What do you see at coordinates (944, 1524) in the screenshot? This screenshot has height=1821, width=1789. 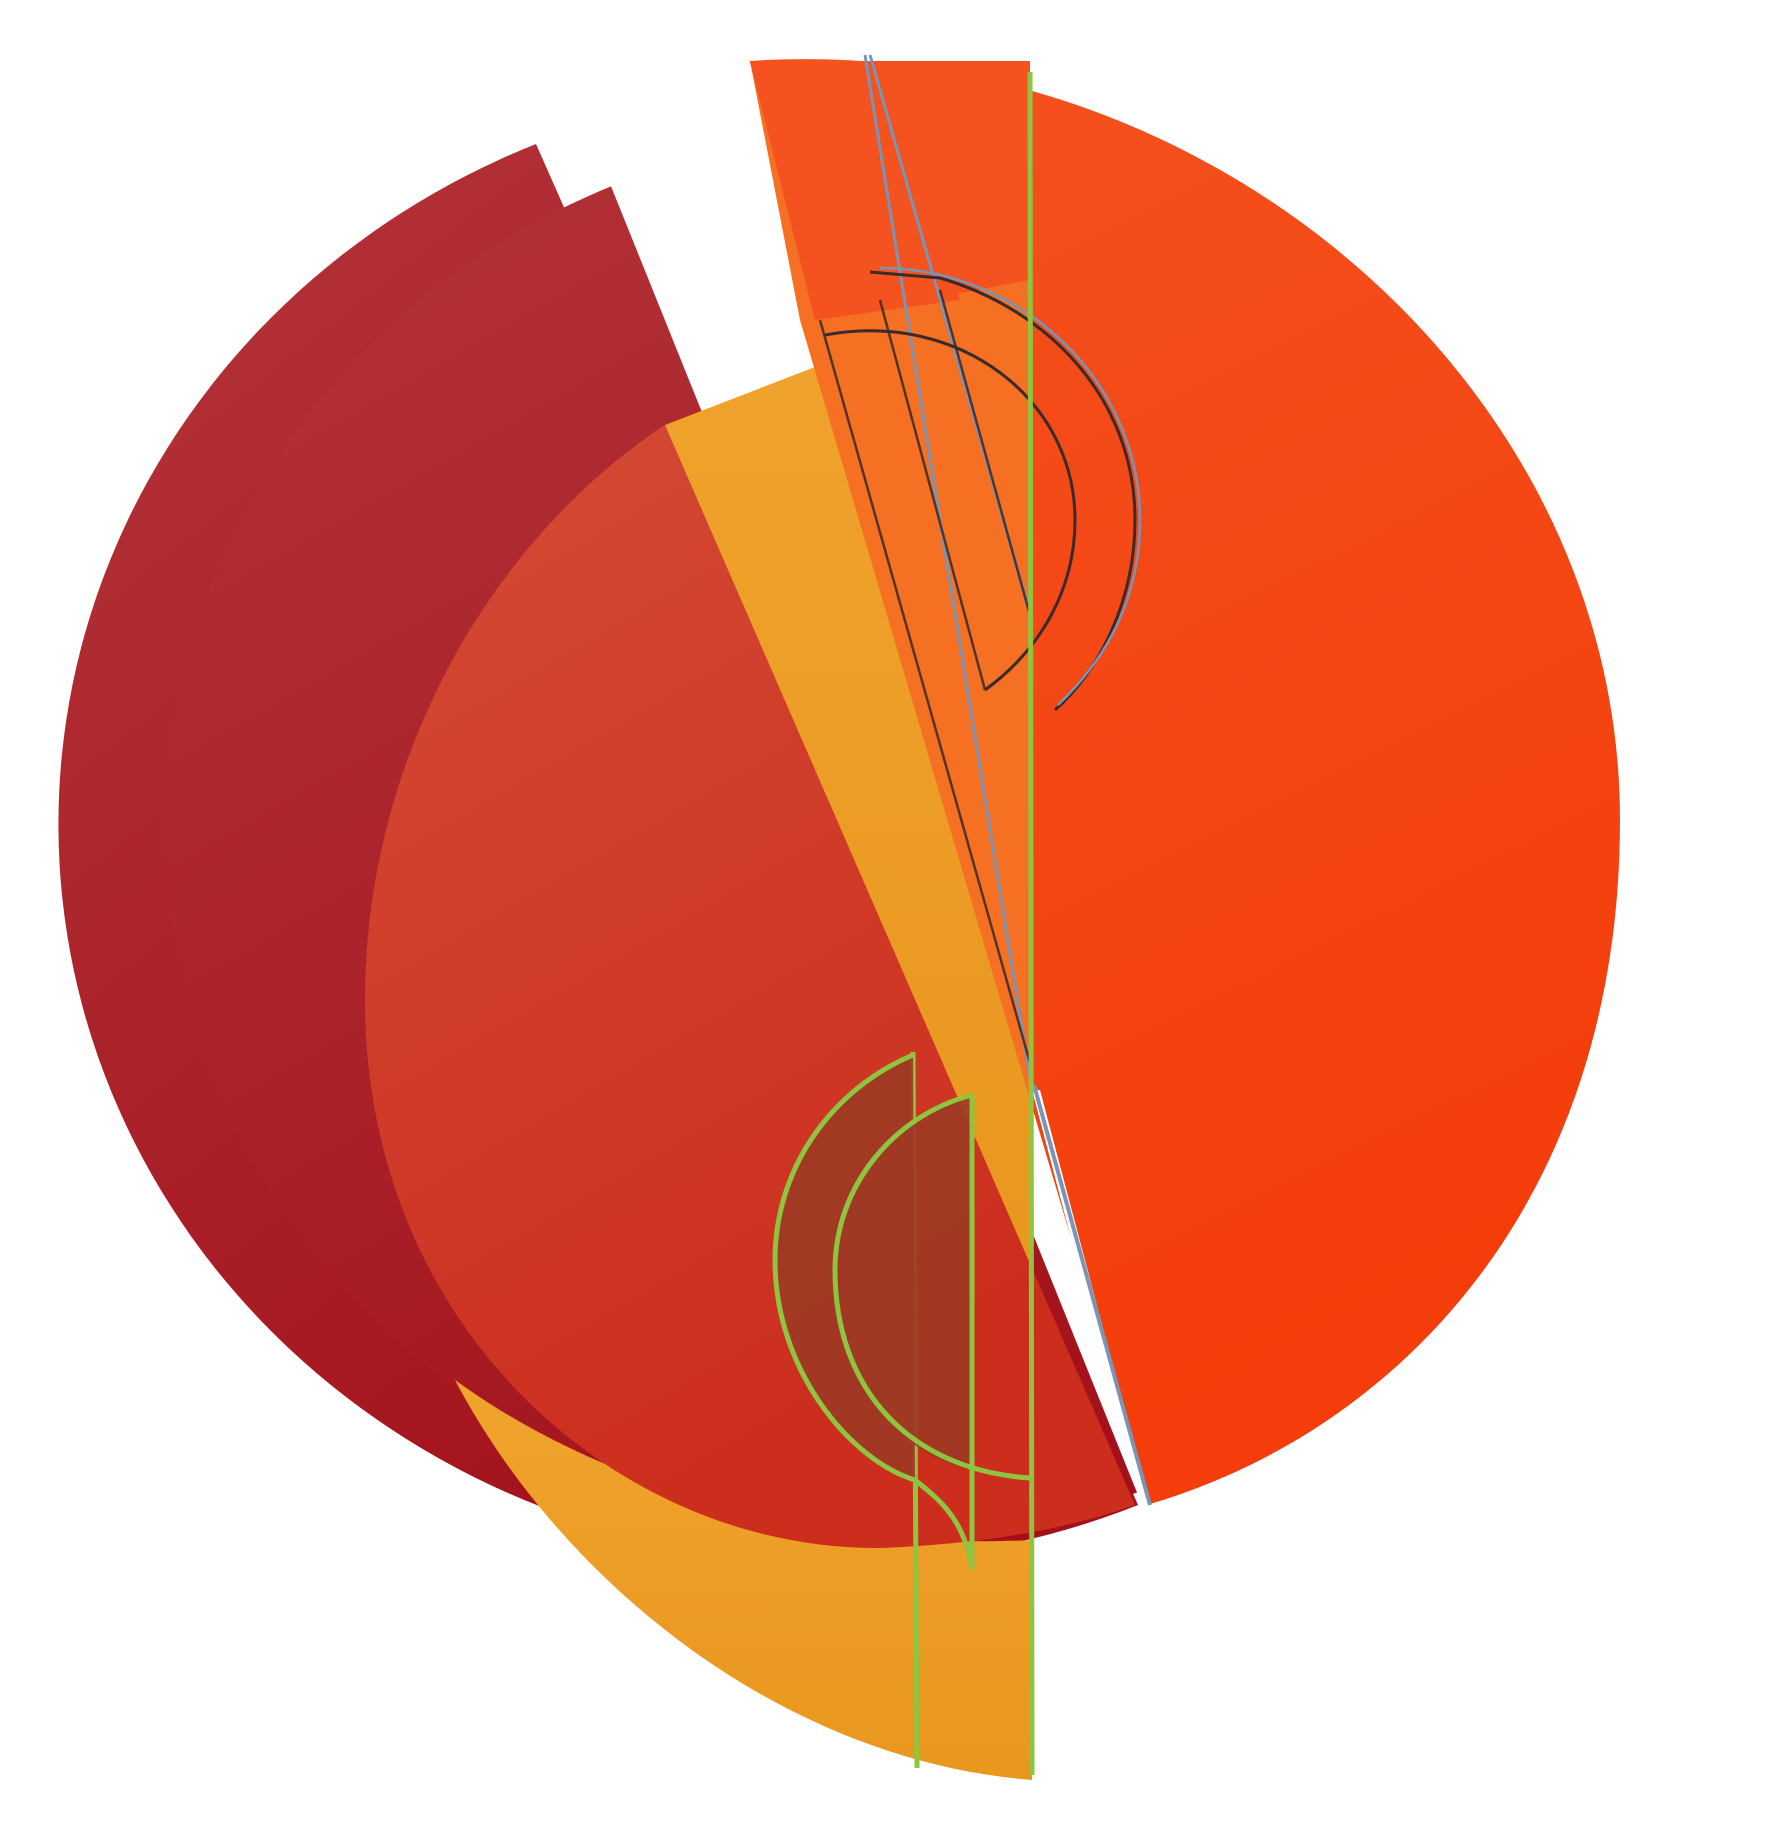 I see `green-half-ring-outer-close` at bounding box center [944, 1524].